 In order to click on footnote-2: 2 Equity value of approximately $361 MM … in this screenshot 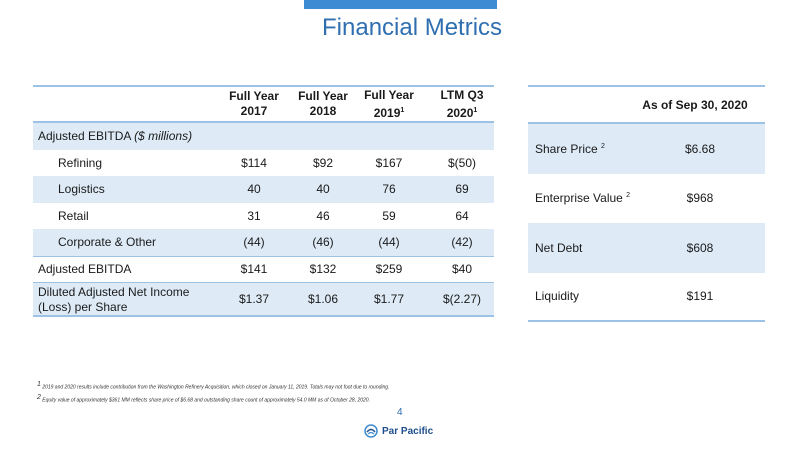, I will do `click(203, 398)`.